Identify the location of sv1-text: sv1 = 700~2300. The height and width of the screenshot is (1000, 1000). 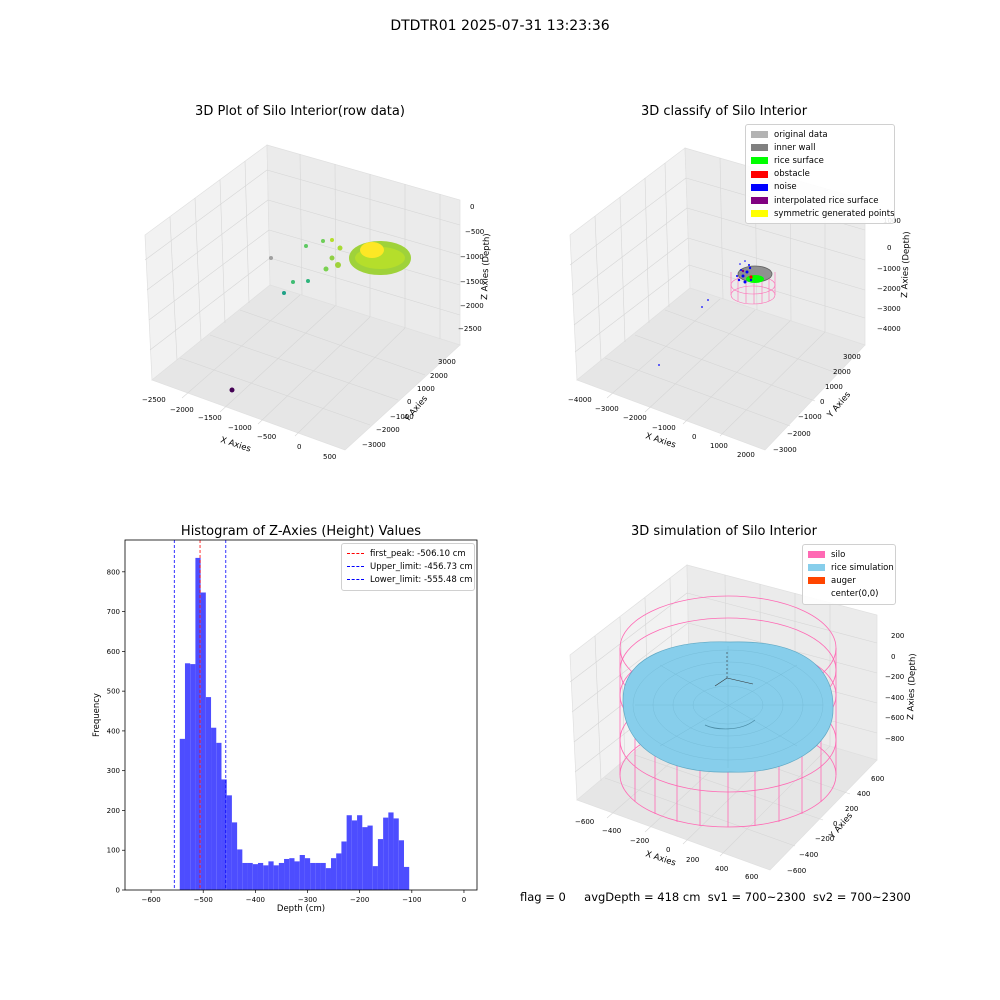
(756, 897).